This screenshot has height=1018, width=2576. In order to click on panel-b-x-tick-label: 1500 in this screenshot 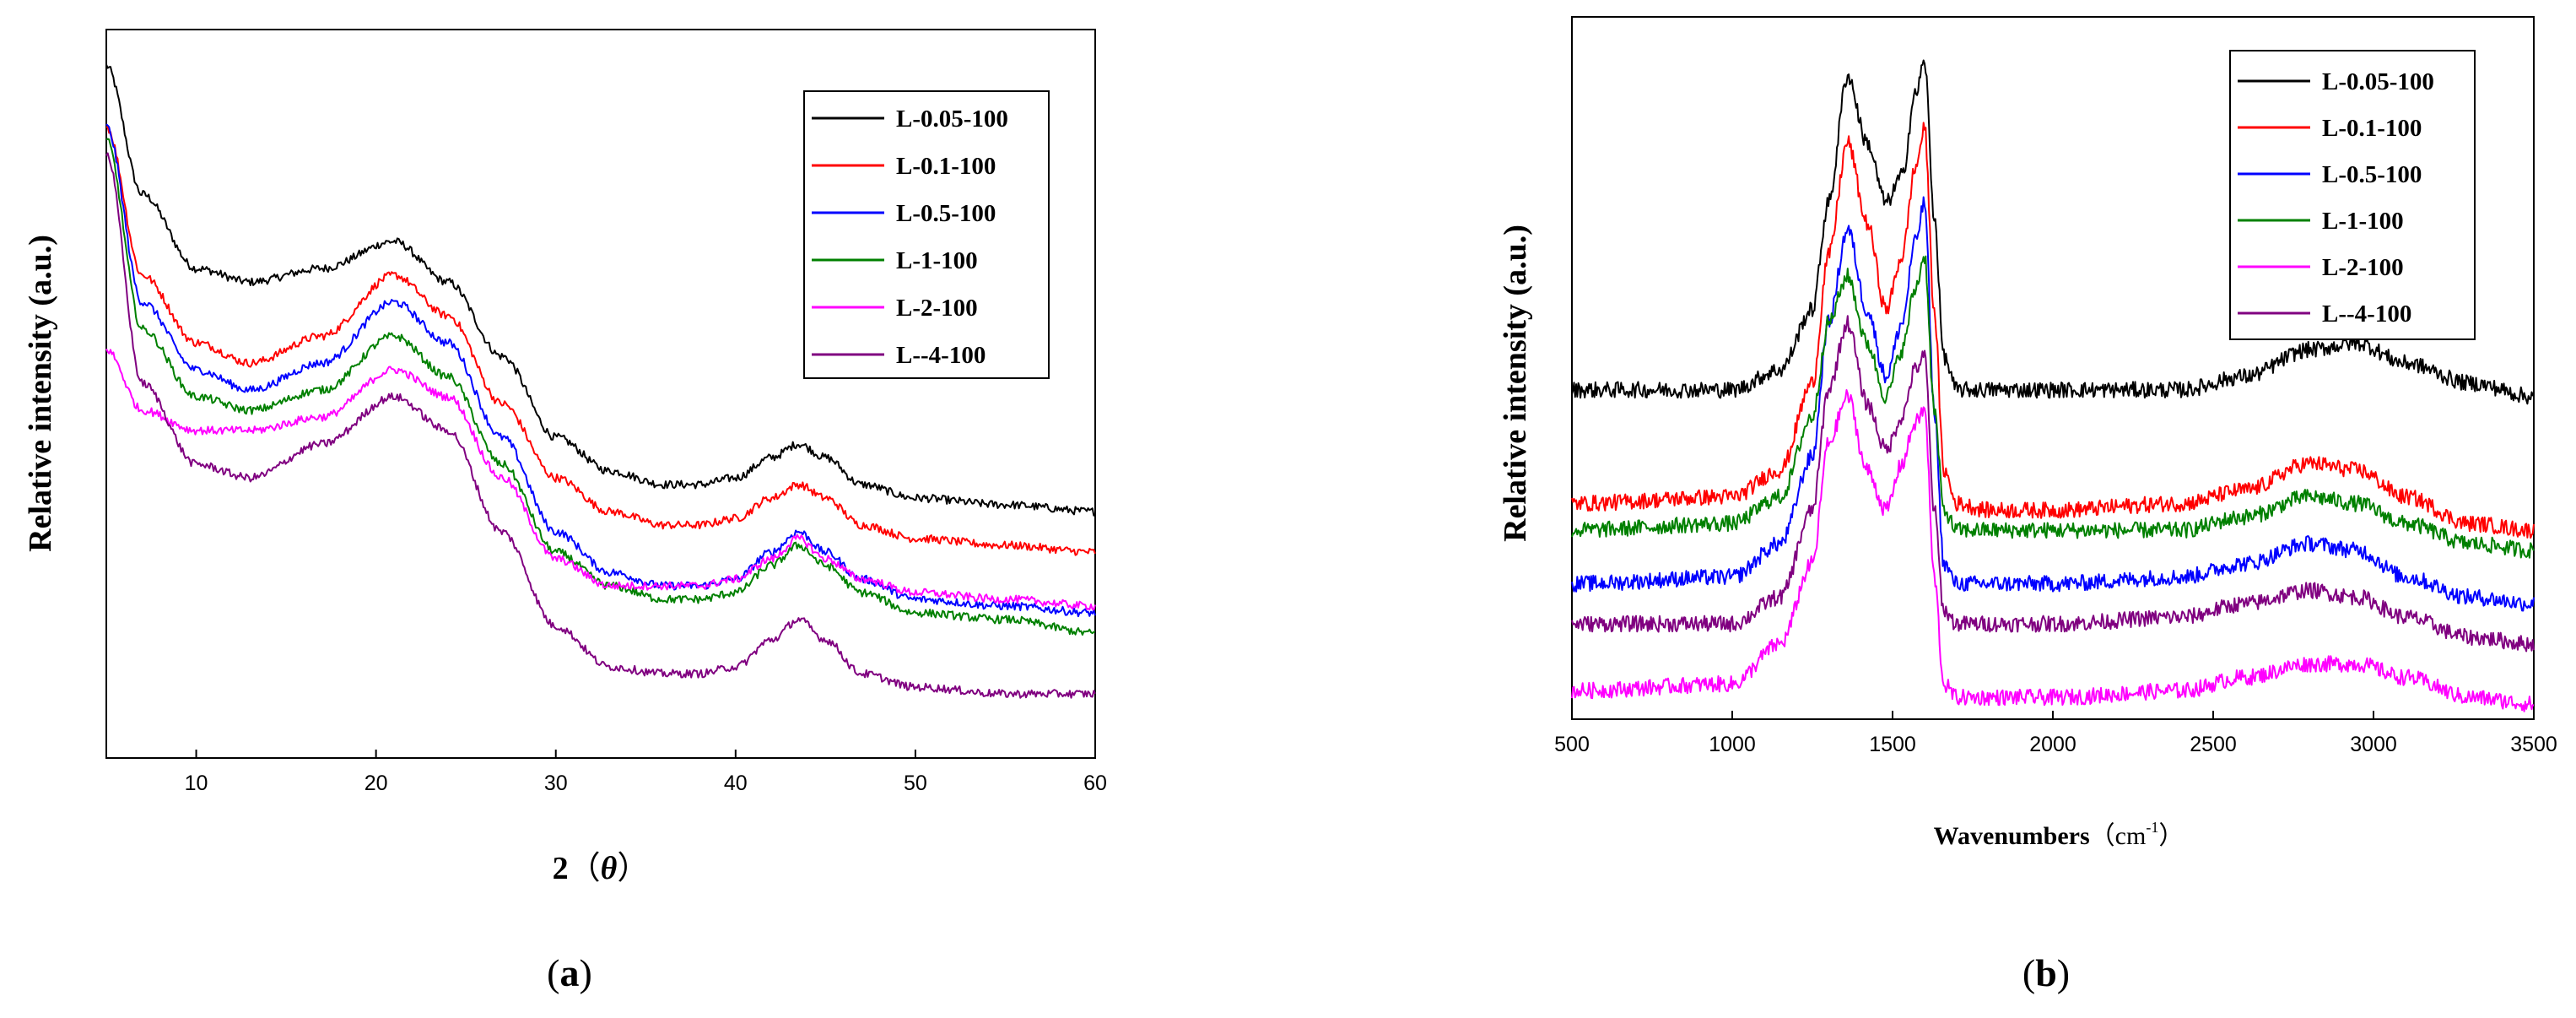, I will do `click(1893, 744)`.